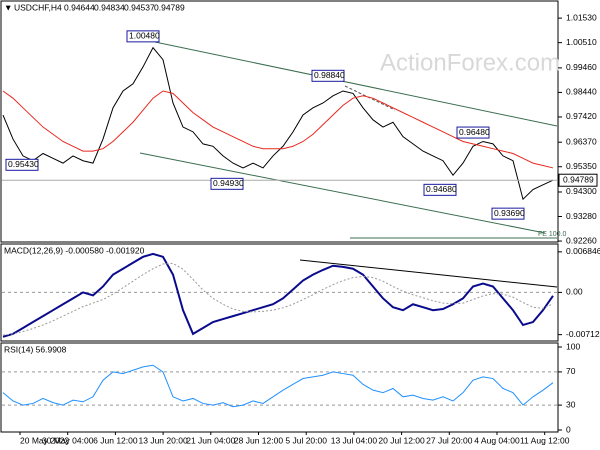 The height and width of the screenshot is (450, 600). Describe the element at coordinates (581, 92) in the screenshot. I see `y-tick-label: 0.98440` at that location.